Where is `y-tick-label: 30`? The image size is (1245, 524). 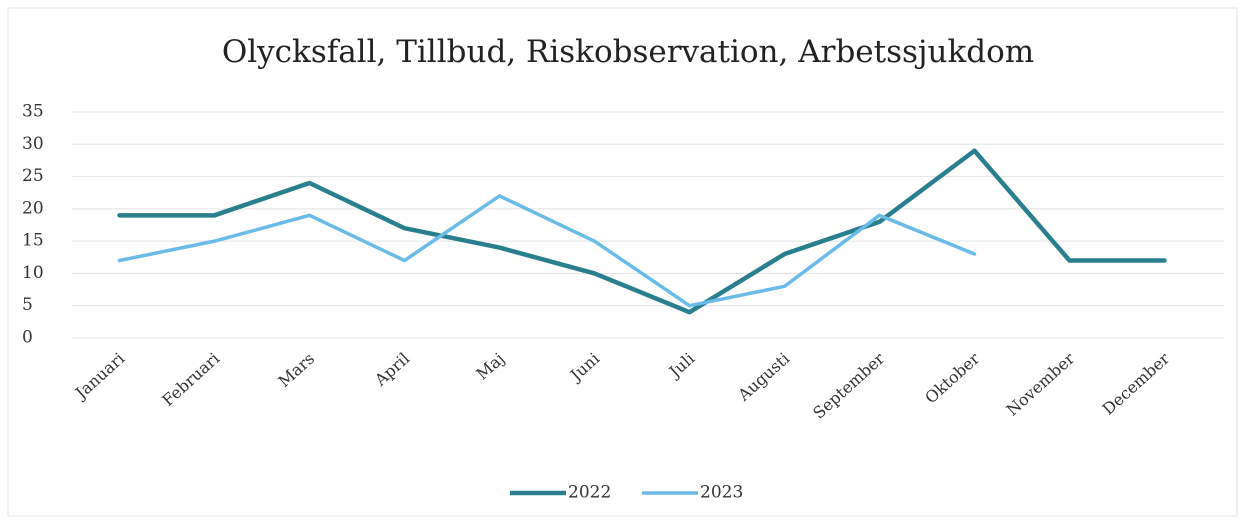
y-tick-label: 30 is located at coordinates (33, 144).